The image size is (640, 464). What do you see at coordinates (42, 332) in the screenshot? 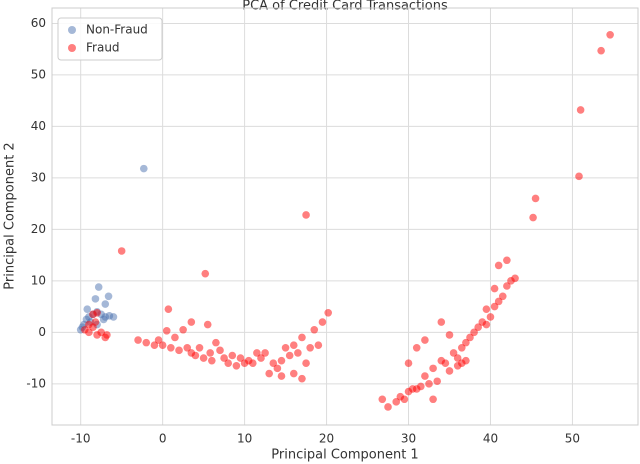
I see `y-tick-label: 0` at bounding box center [42, 332].